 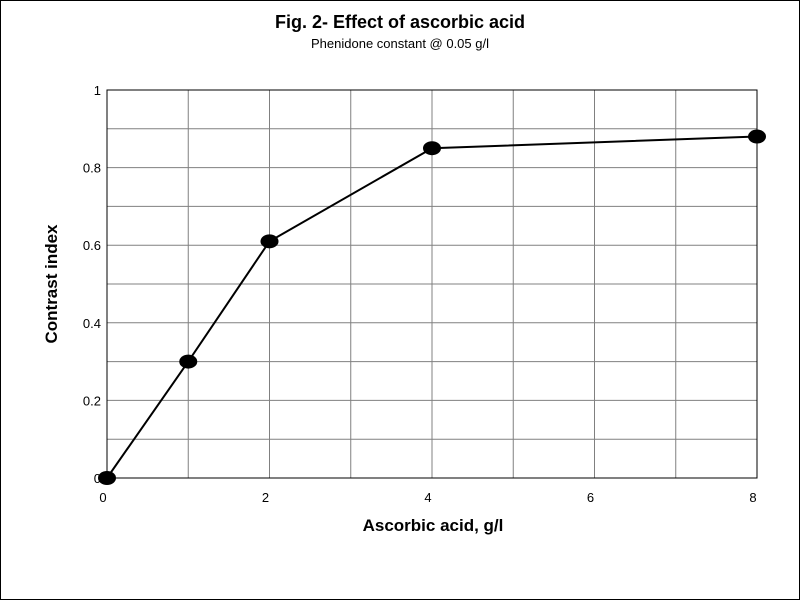 What do you see at coordinates (400, 22) in the screenshot?
I see `chart-title: Fig. 2- Effect of ascorbic acid` at bounding box center [400, 22].